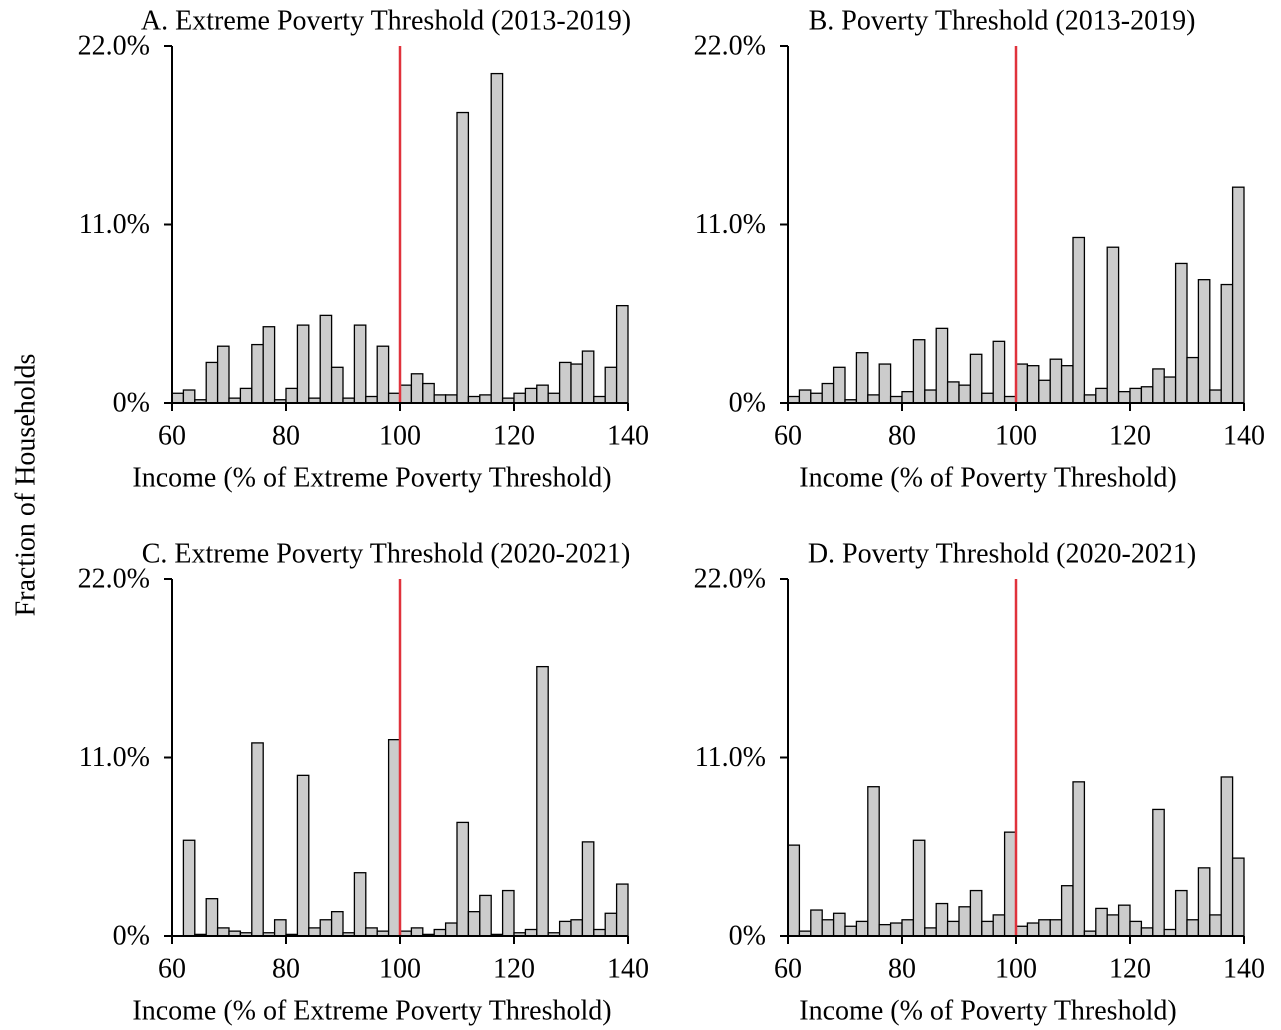 The image size is (1281, 1030). I want to click on panel-title: B. Poverty Threshold (2013-2019), so click(1002, 20).